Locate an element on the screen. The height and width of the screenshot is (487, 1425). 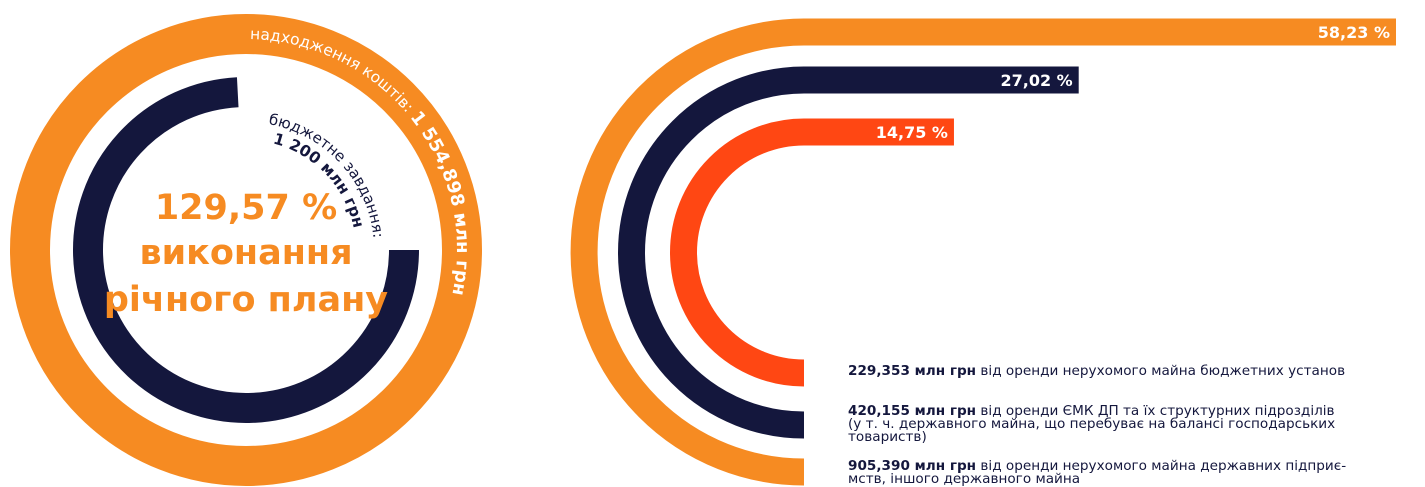
caption-line-2: річного плану is located at coordinates (246, 300).